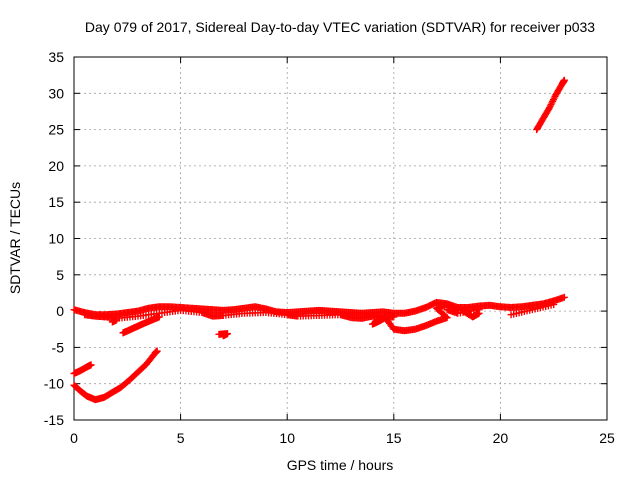  What do you see at coordinates (60, 311) in the screenshot?
I see `y-tick-label: 0` at bounding box center [60, 311].